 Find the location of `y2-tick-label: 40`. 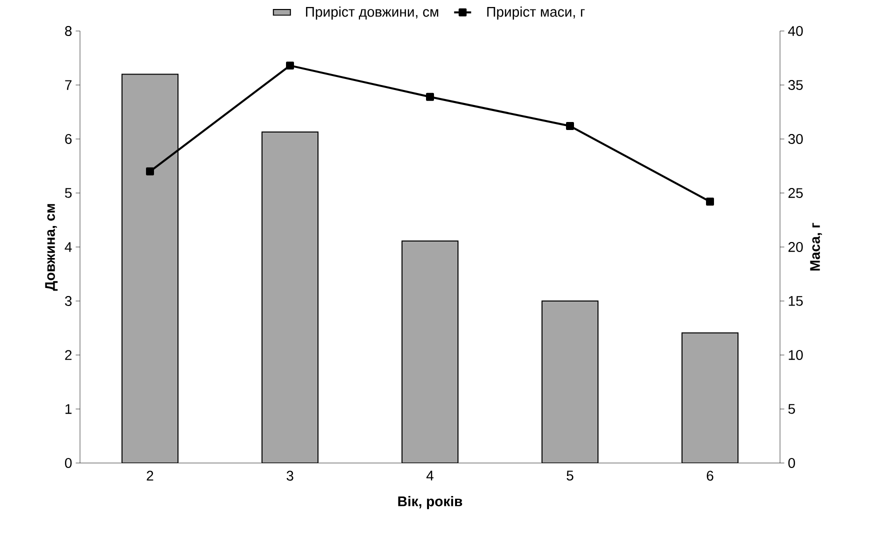

y2-tick-label: 40 is located at coordinates (795, 31).